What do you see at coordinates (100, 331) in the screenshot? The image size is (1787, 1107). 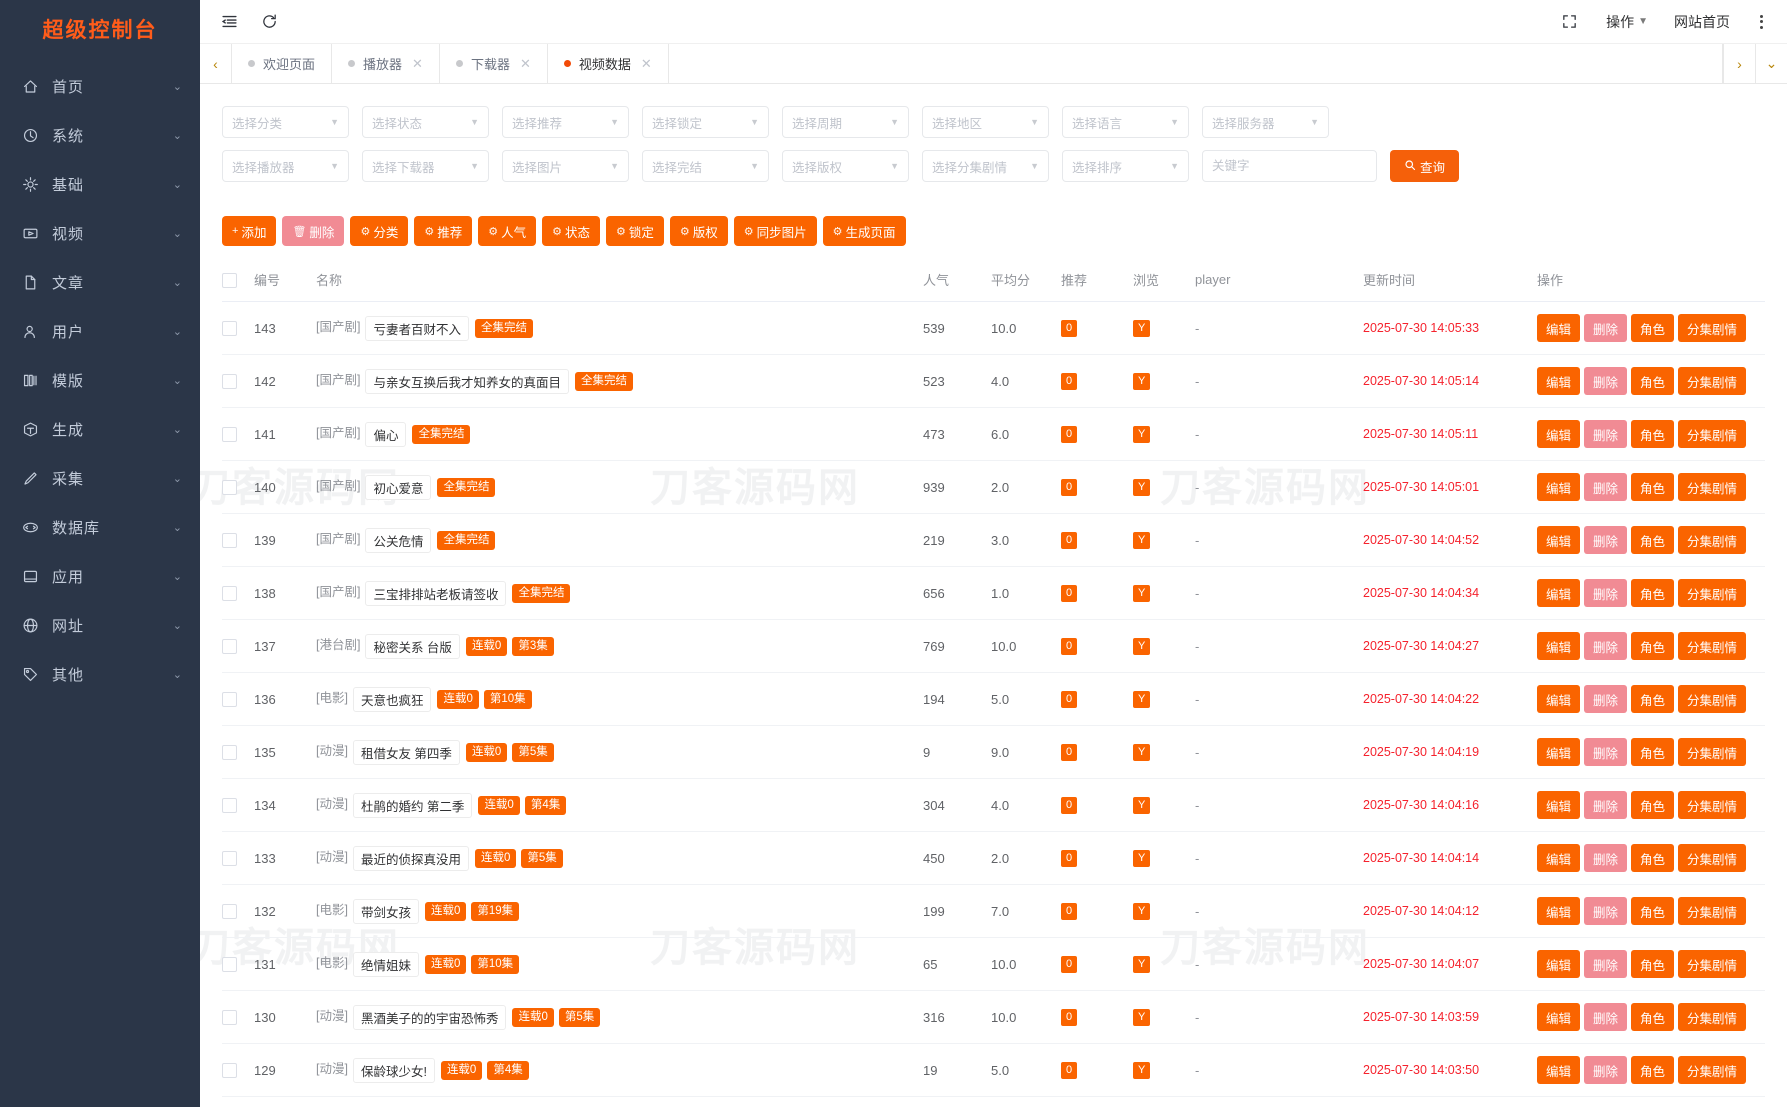 I see `sidebar-item-5: 用户 ⌄` at bounding box center [100, 331].